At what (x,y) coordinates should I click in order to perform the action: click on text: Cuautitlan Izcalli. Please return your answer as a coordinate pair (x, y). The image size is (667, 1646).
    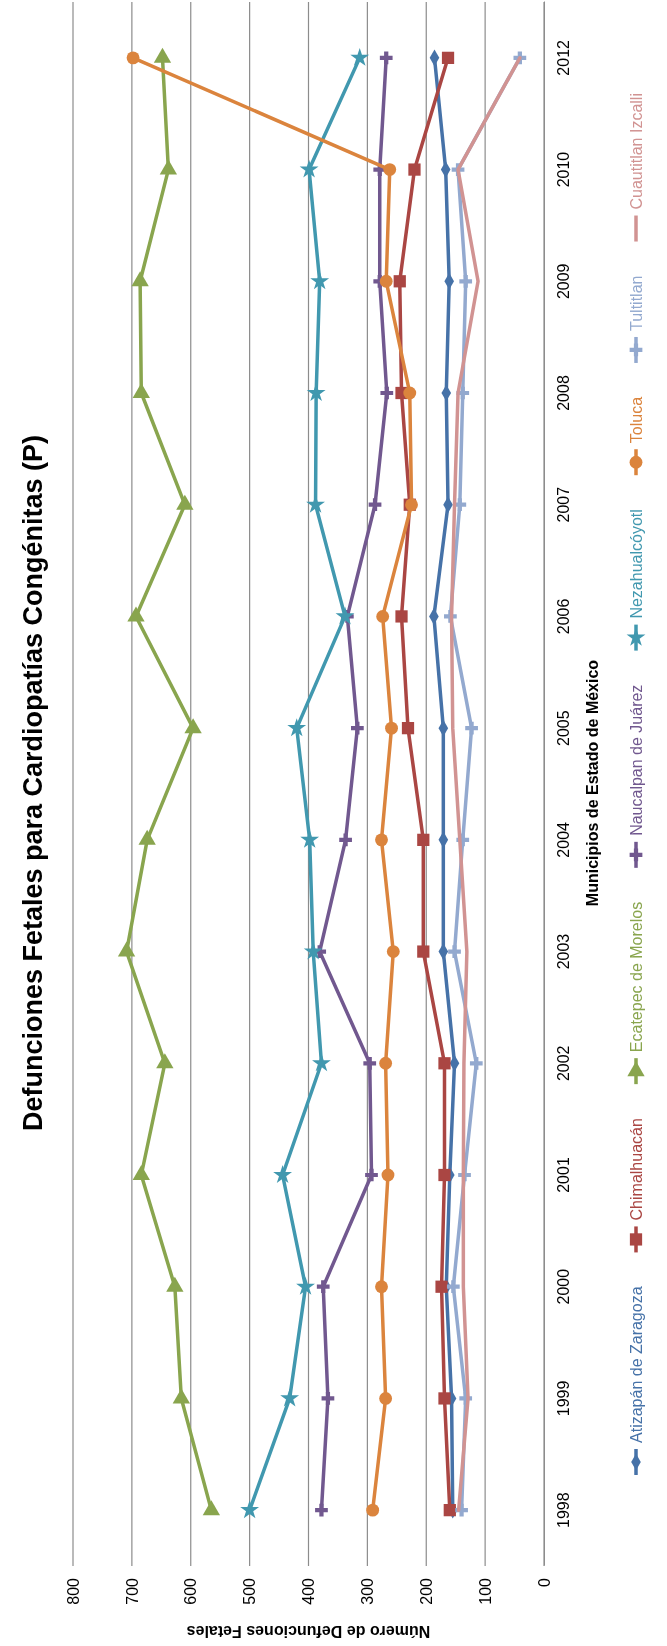
    Looking at the image, I should click on (636, 151).